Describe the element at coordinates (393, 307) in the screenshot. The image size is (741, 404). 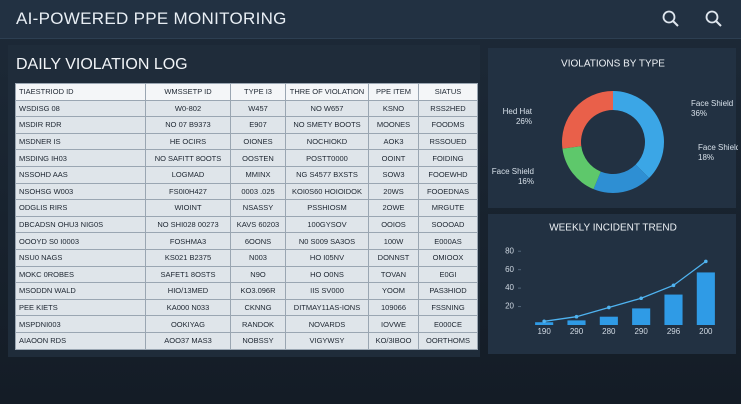
I see `table-cell: 109066` at that location.